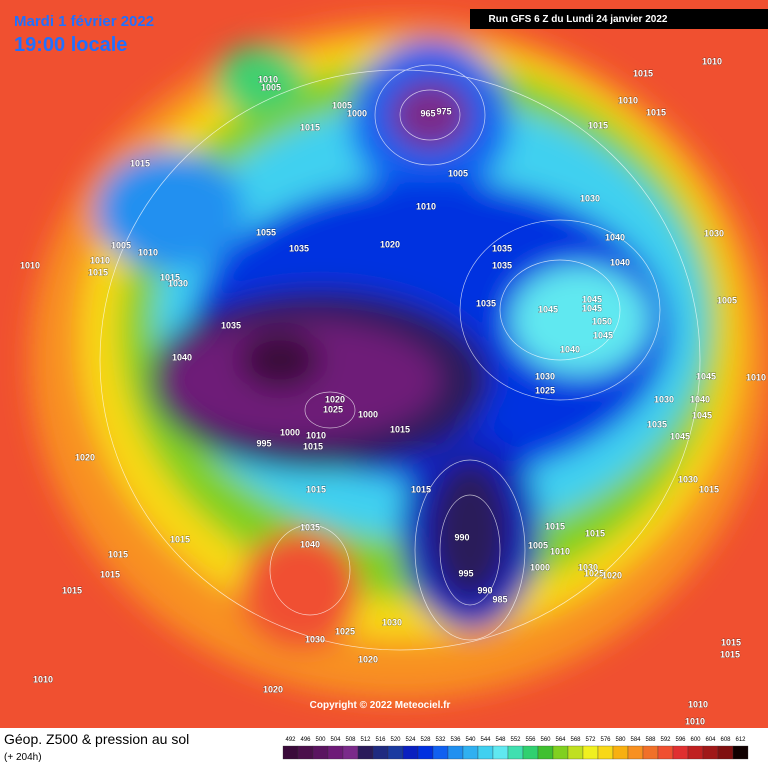 The image size is (768, 768). I want to click on copyright: Copyright © 2022 Meteociel.fr, so click(380, 705).